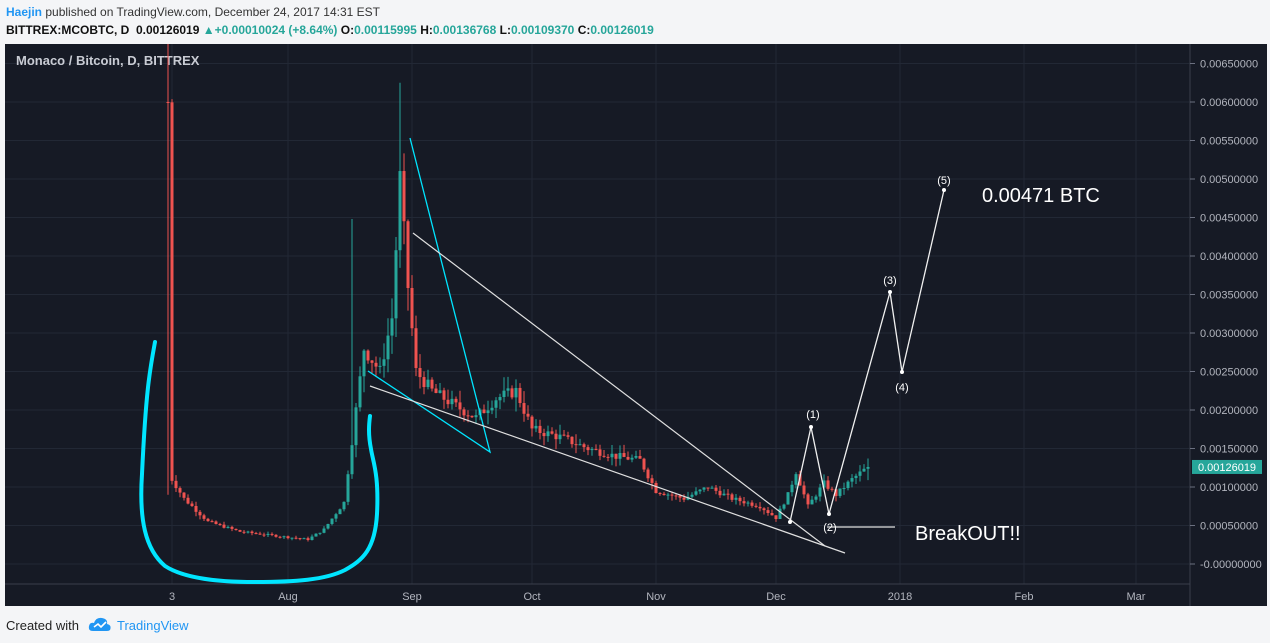 The height and width of the screenshot is (643, 1270). What do you see at coordinates (943, 181) in the screenshot?
I see `wave-label: (5)` at bounding box center [943, 181].